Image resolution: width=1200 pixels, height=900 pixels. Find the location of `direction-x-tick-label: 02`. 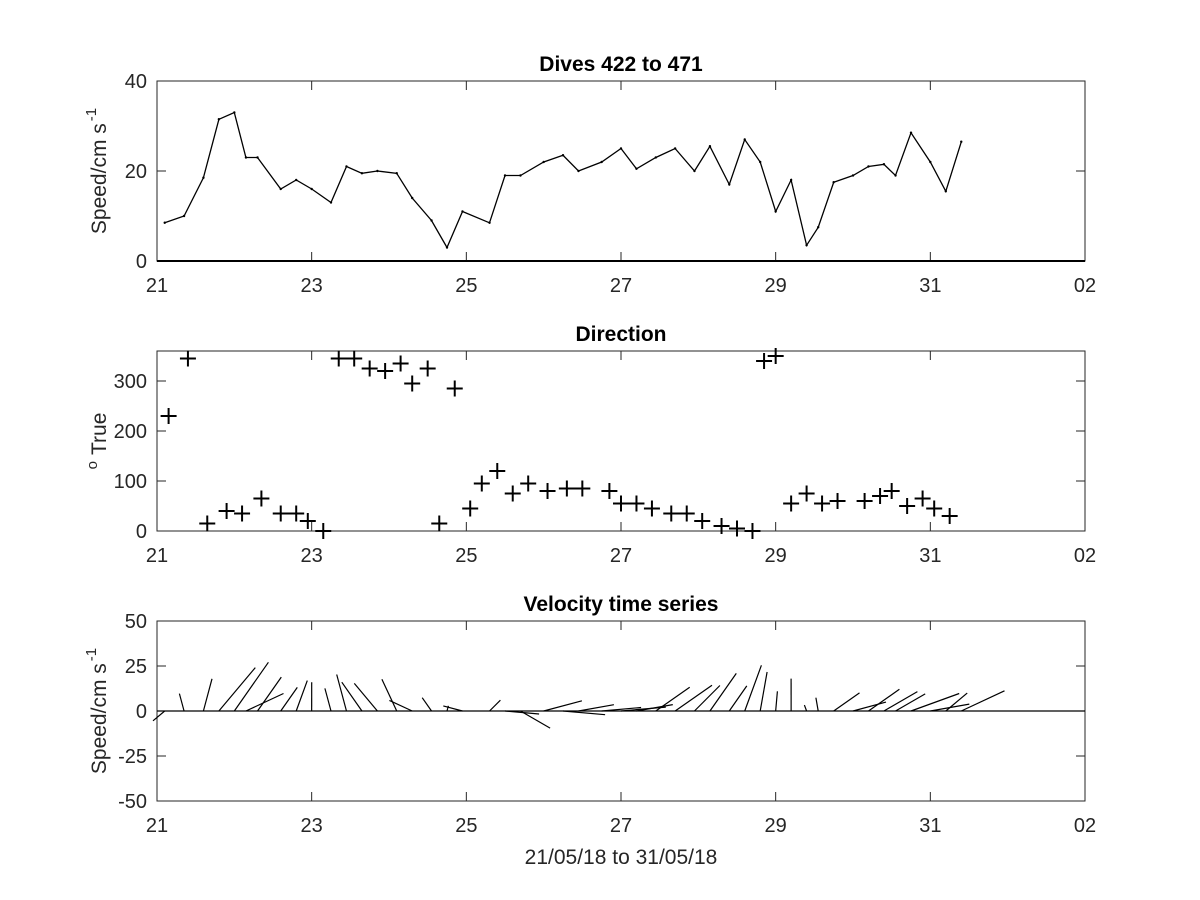

direction-x-tick-label: 02 is located at coordinates (1085, 556).